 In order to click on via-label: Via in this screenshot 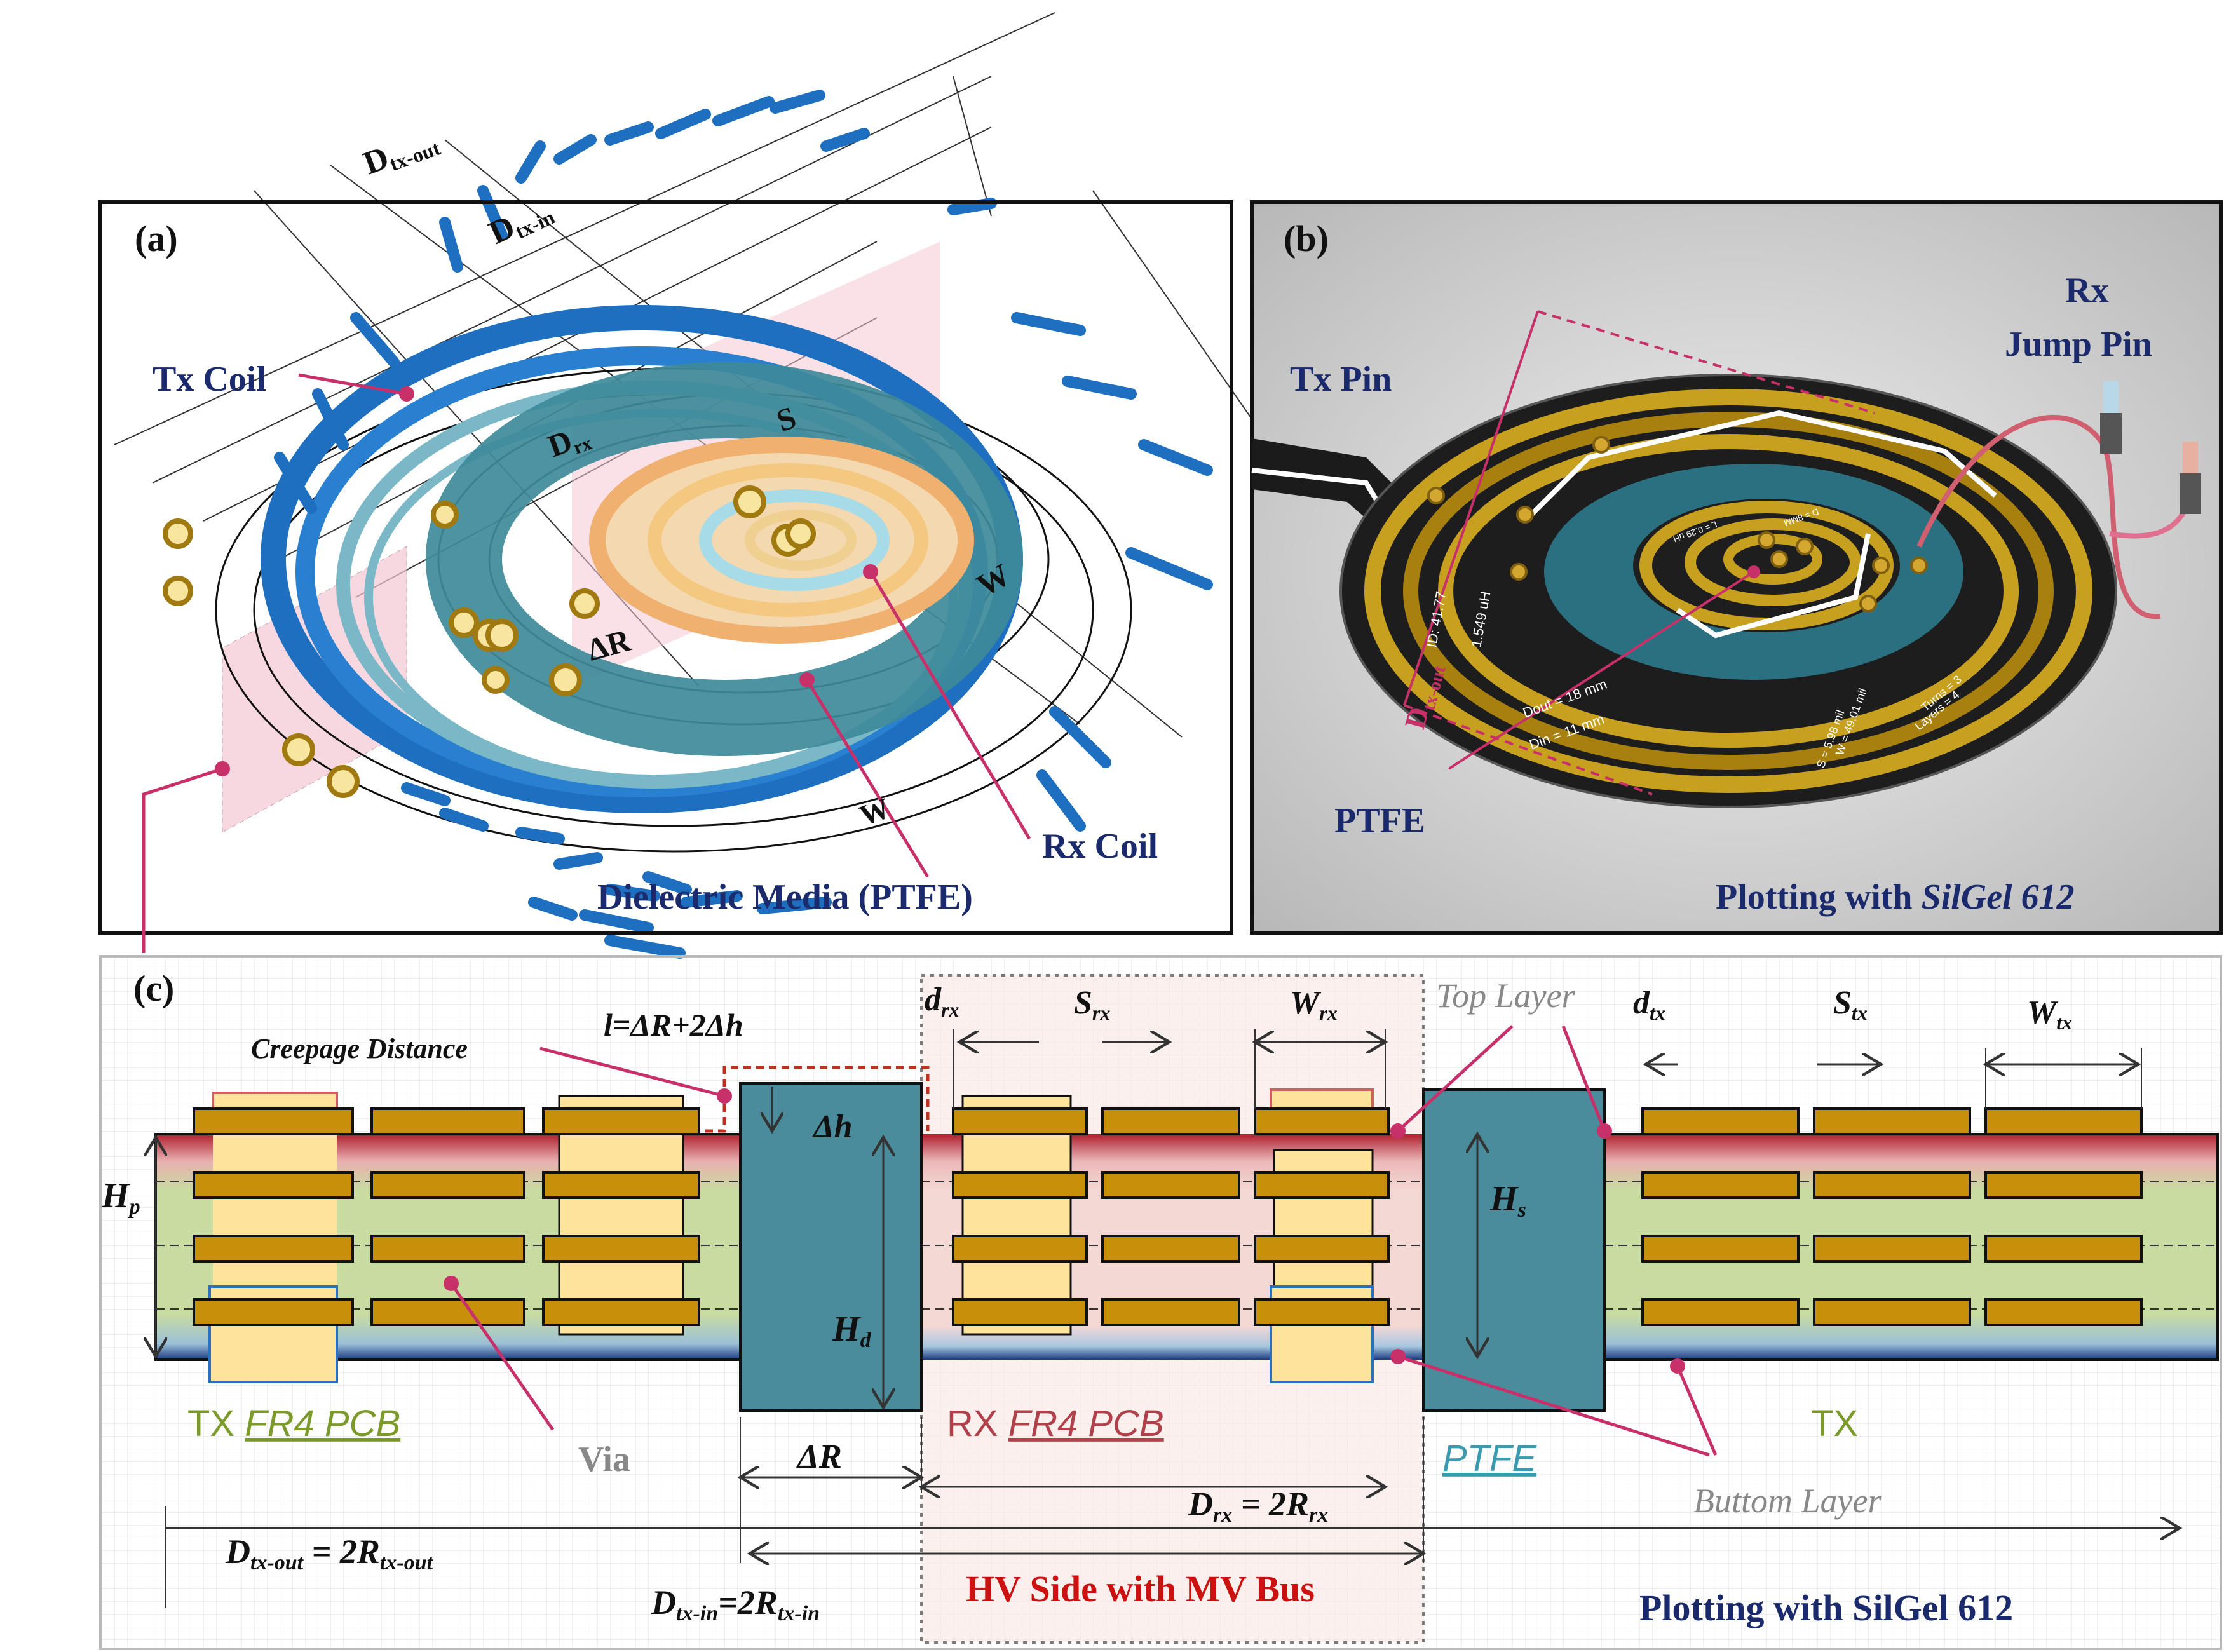, I will do `click(604, 1459)`.